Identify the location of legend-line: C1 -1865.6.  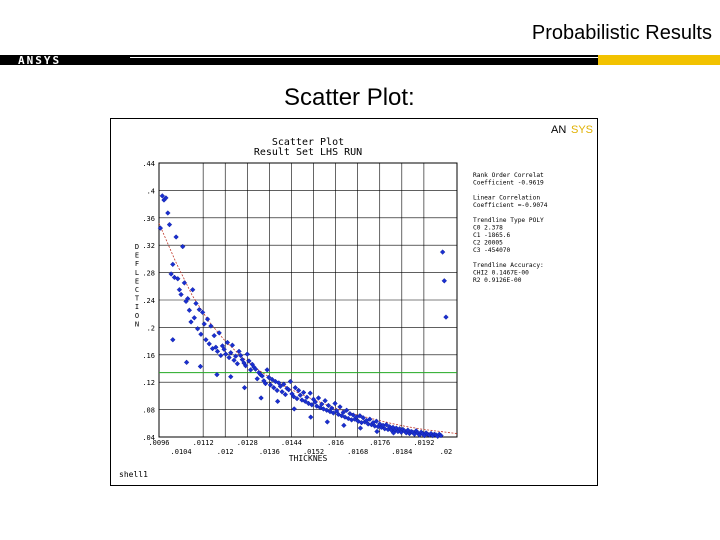
(492, 235).